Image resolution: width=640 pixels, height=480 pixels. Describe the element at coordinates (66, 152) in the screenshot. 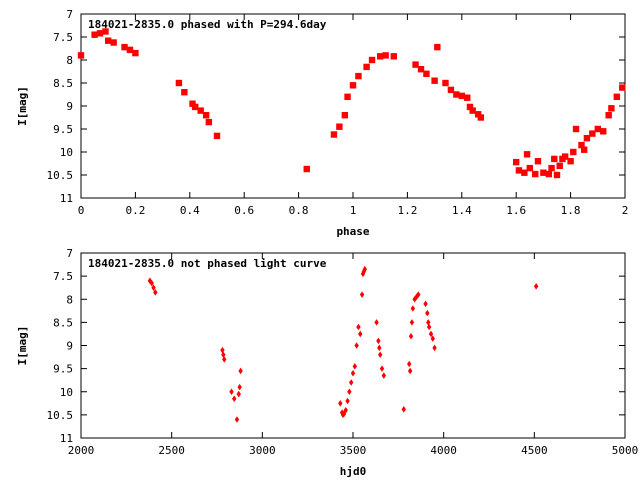

I see `y-tick-label: 10` at that location.